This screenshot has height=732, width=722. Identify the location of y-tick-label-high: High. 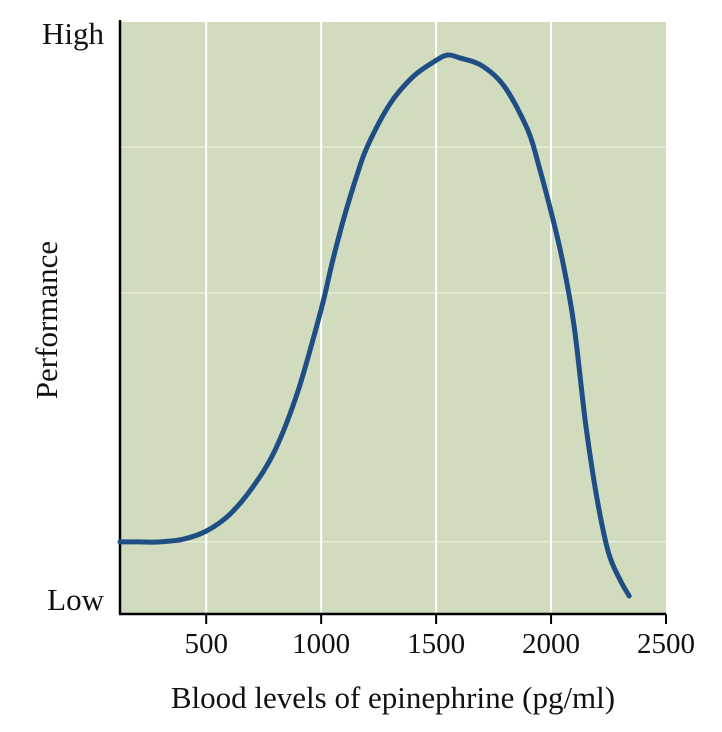
(73, 33).